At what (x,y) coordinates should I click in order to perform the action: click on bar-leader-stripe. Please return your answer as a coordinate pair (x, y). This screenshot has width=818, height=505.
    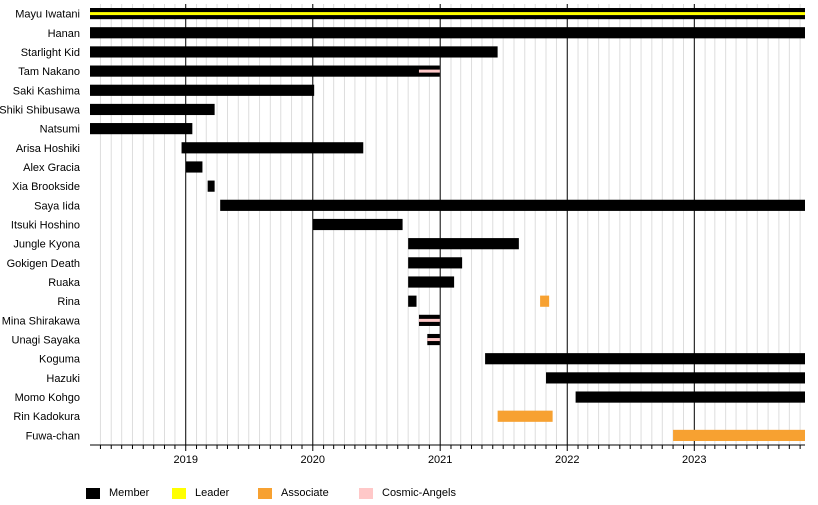
    Looking at the image, I should click on (447, 14).